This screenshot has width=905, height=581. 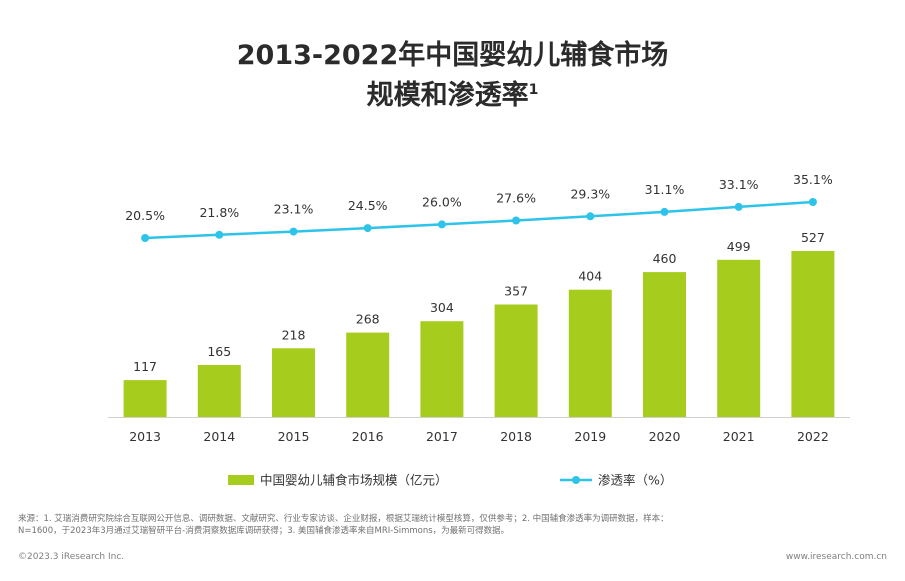 What do you see at coordinates (590, 436) in the screenshot?
I see `x-tick-label: 2019` at bounding box center [590, 436].